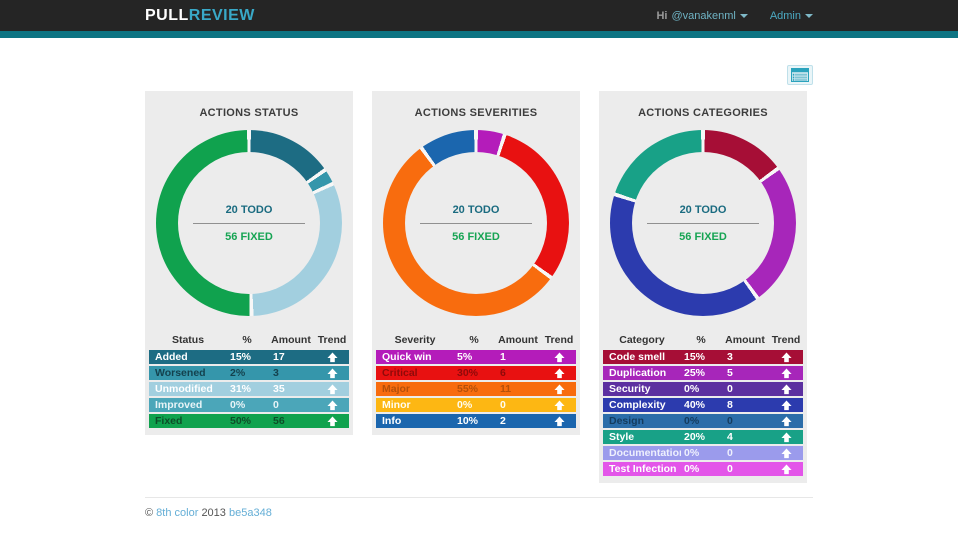  I want to click on table-row: Critical 30% 6, so click(476, 373).